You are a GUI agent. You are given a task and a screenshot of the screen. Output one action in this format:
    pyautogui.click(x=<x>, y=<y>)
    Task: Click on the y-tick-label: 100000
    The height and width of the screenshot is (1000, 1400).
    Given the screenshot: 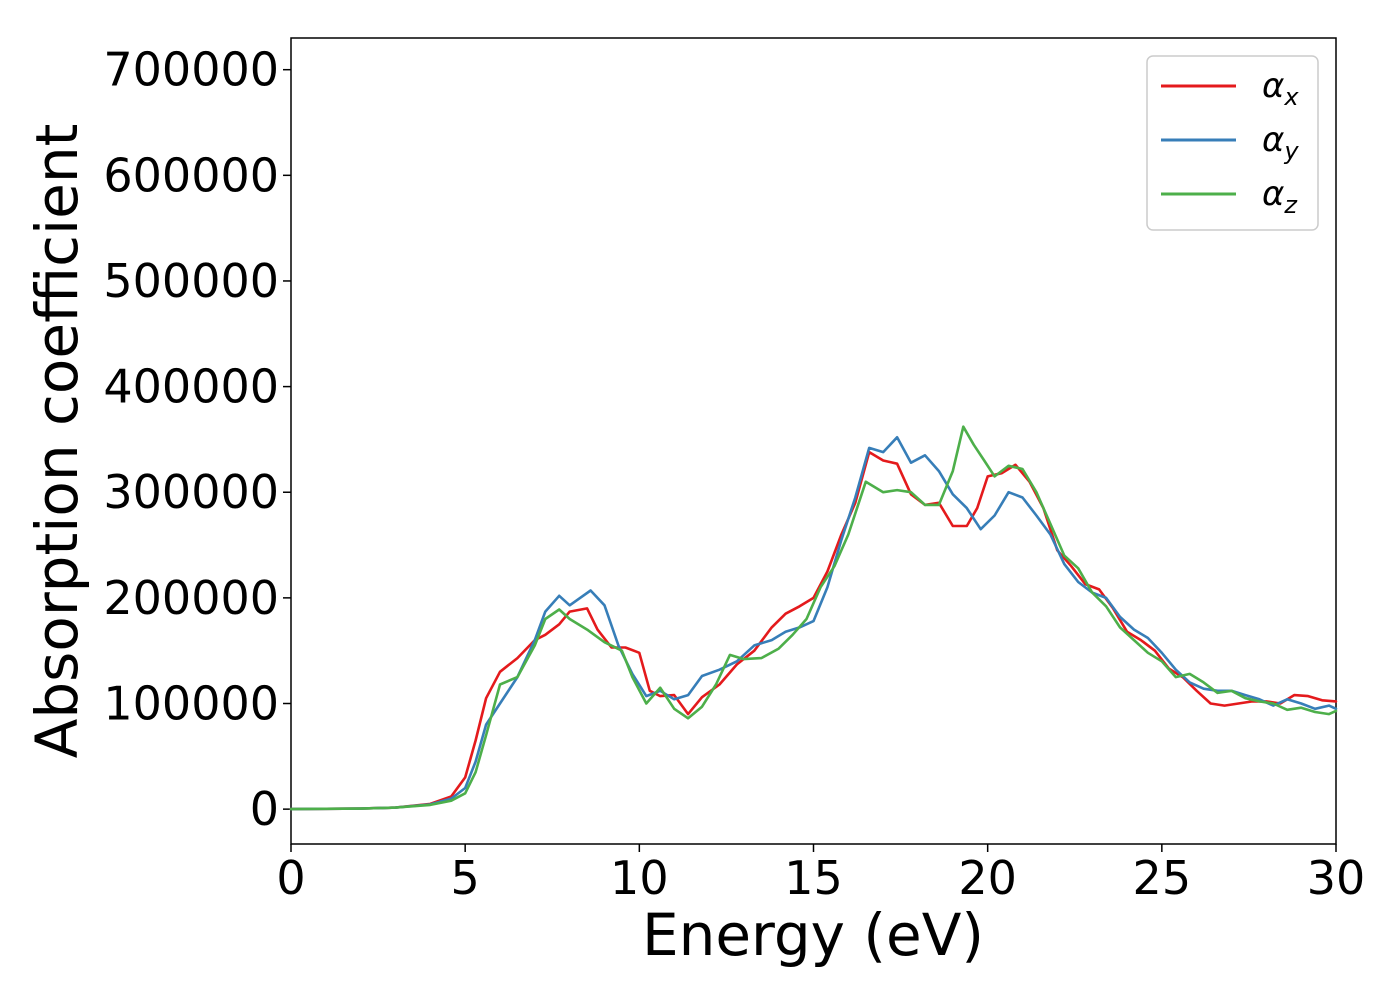 What is the action you would take?
    pyautogui.click(x=191, y=704)
    